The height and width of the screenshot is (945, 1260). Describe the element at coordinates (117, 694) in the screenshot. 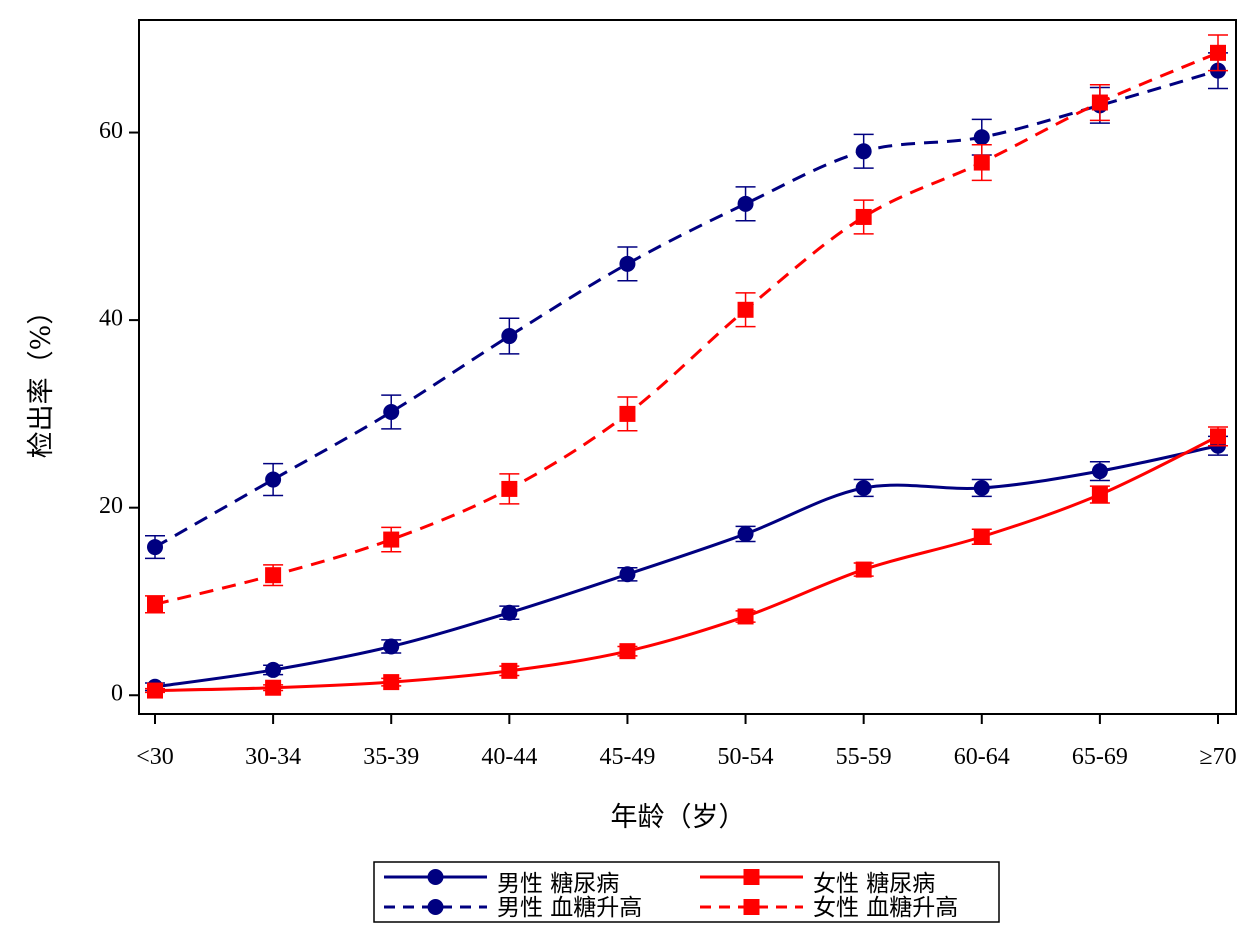

I see `y-tick-label: 0` at that location.